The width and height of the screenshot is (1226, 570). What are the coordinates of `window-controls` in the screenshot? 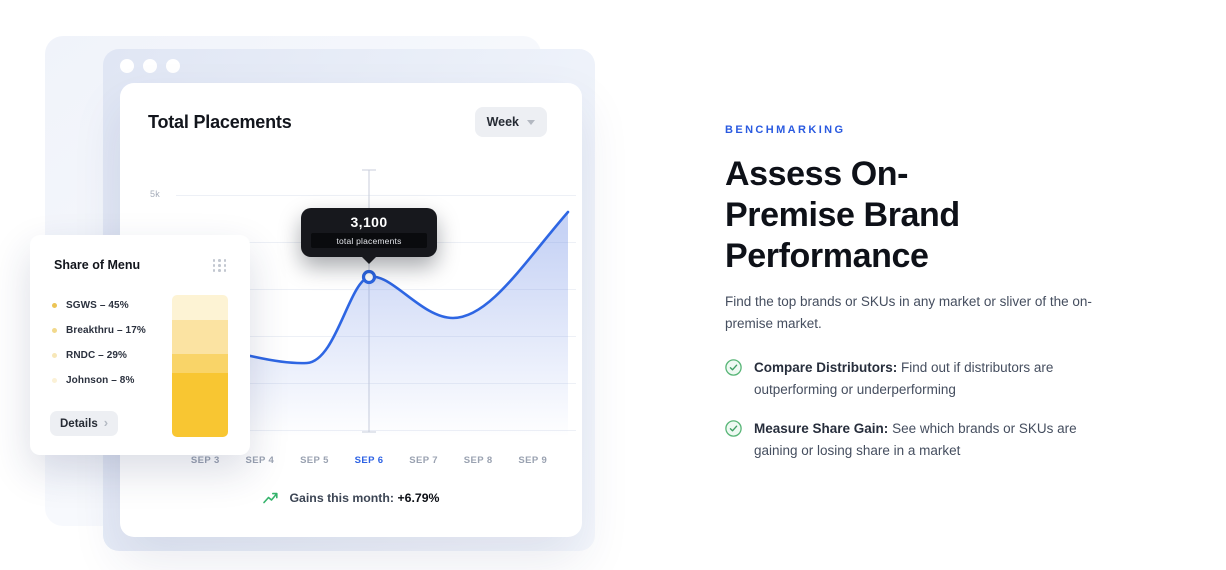 It's located at (150, 66).